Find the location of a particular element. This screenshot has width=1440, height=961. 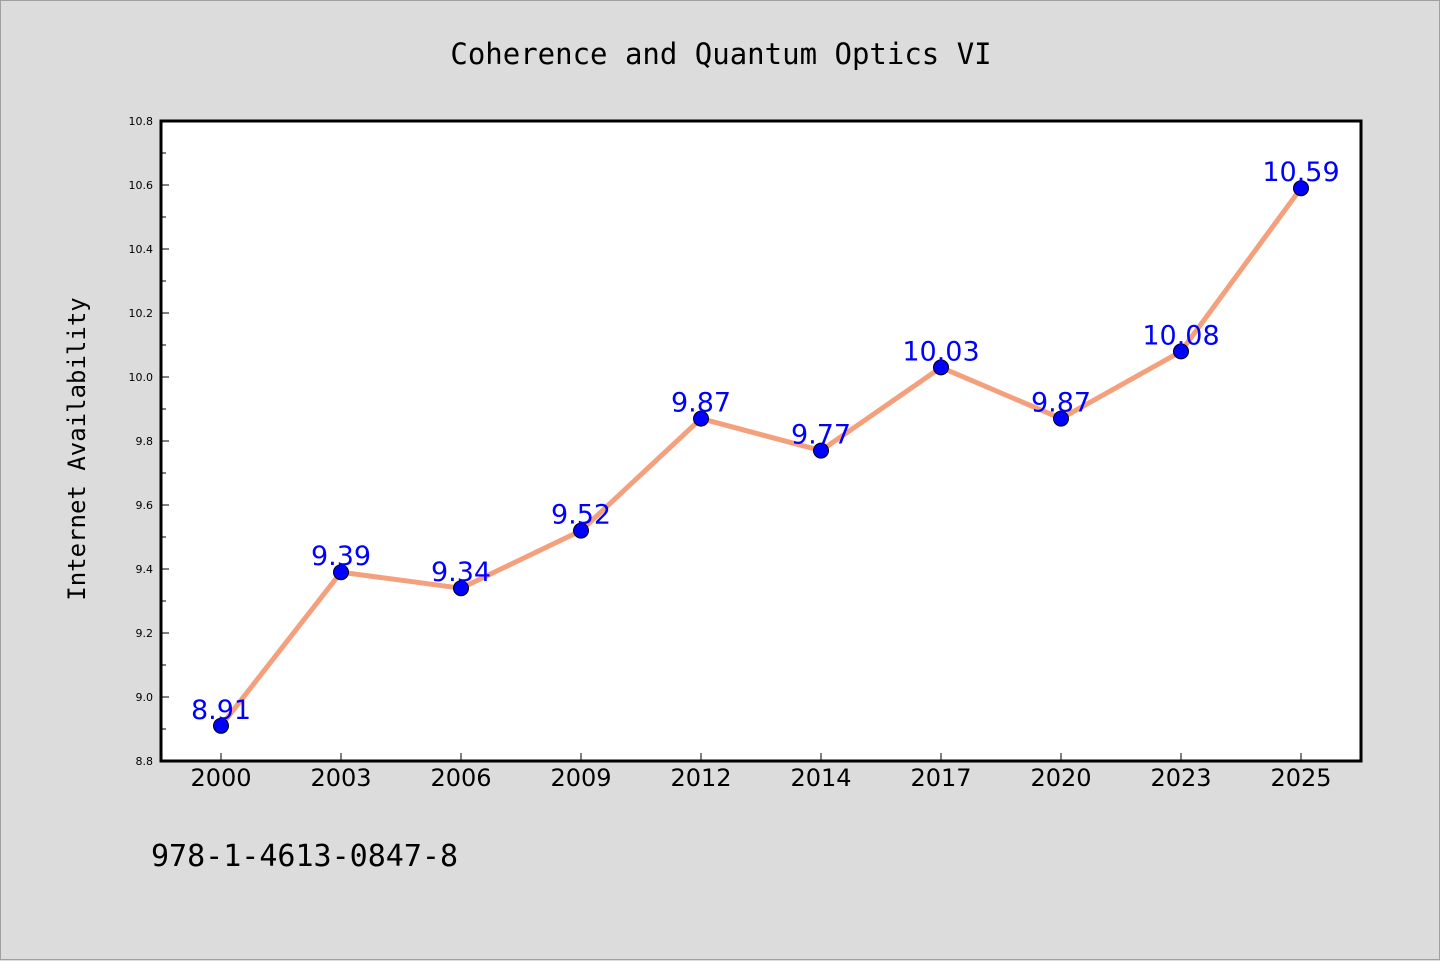

y-axis-label: Internet Availability is located at coordinates (77, 448).